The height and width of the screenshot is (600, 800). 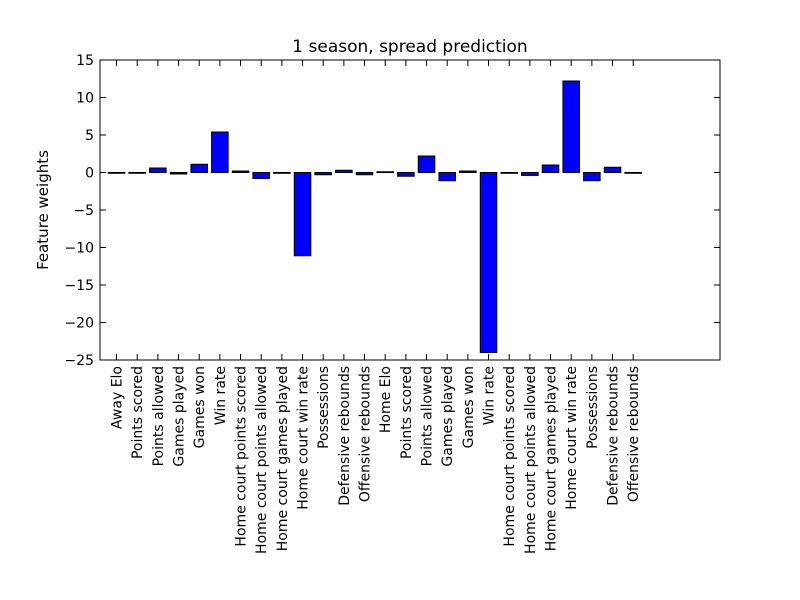 I want to click on y-tick-label: −25, so click(x=79, y=361).